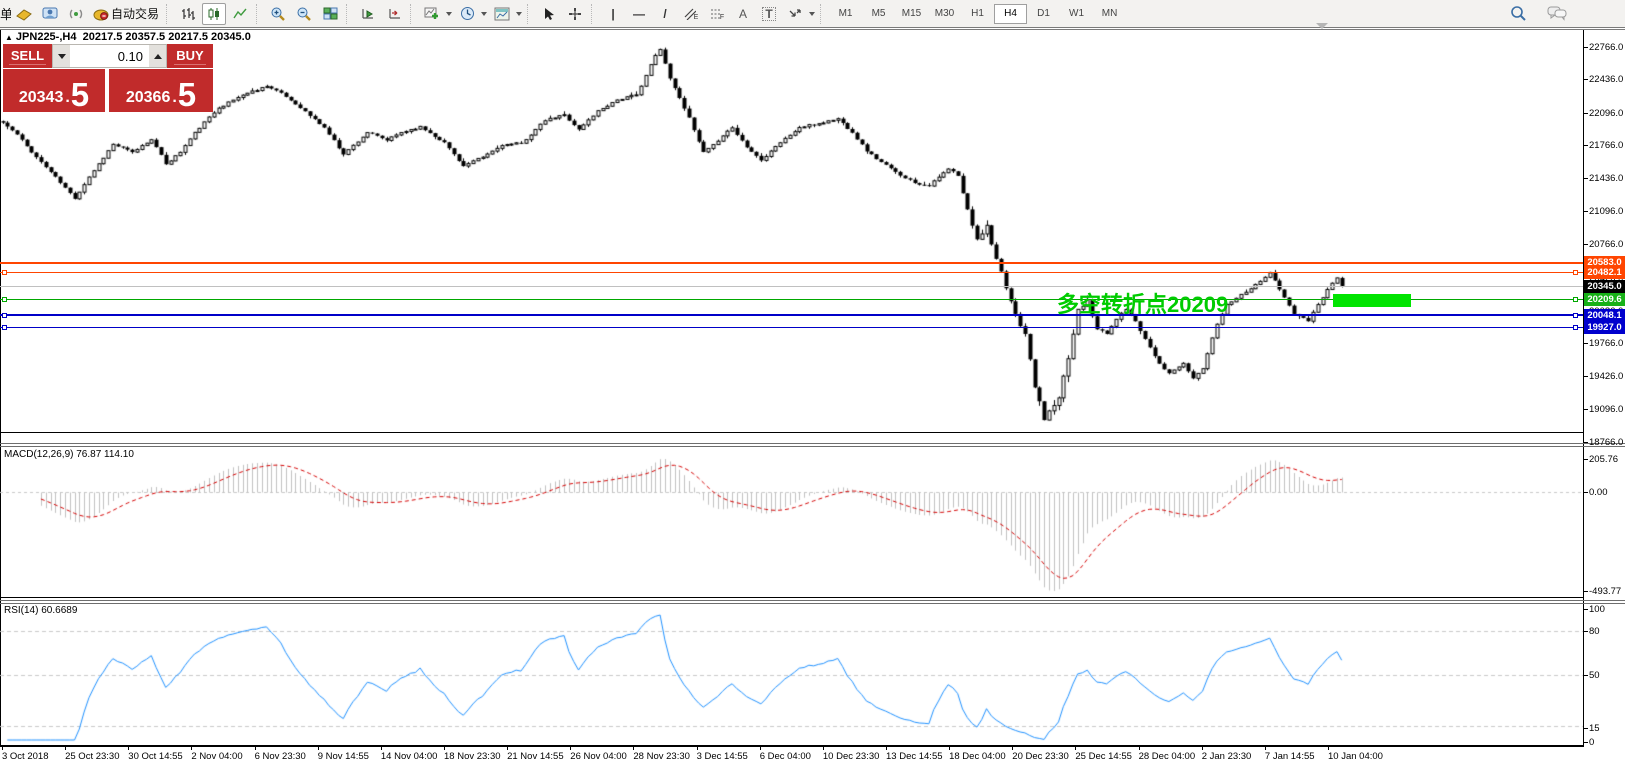 This screenshot has width=1625, height=770. Describe the element at coordinates (1598, 492) in the screenshot. I see `macd-axis-label: 0.00` at that location.